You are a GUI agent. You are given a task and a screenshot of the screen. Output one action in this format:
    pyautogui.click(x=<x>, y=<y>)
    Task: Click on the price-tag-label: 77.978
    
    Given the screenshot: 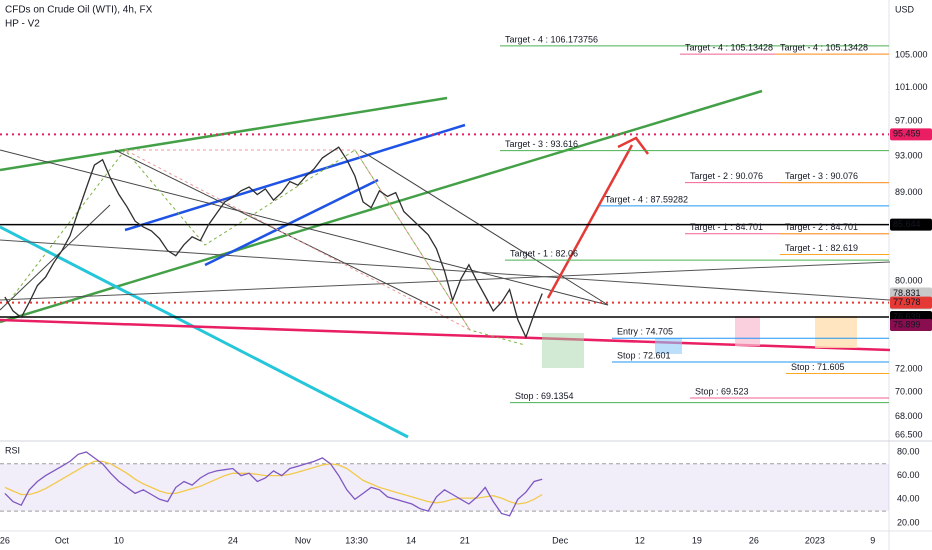 What is the action you would take?
    pyautogui.click(x=907, y=302)
    